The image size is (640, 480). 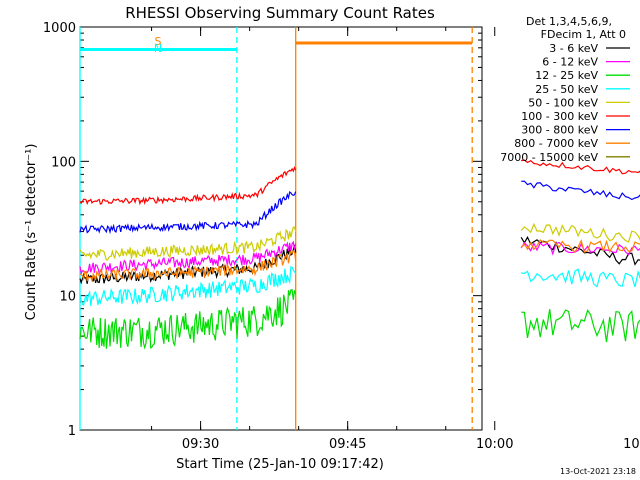 I want to click on x-tick-label: 10:15, so click(x=631, y=444).